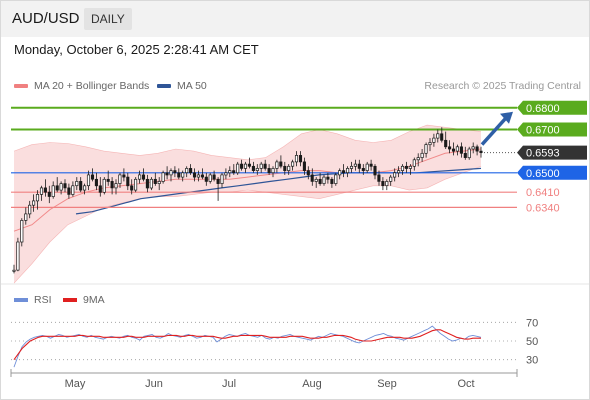 This screenshot has width=590, height=400. What do you see at coordinates (81, 86) in the screenshot?
I see `legend-bollinger: MA 20 + Bollinger Bands` at bounding box center [81, 86].